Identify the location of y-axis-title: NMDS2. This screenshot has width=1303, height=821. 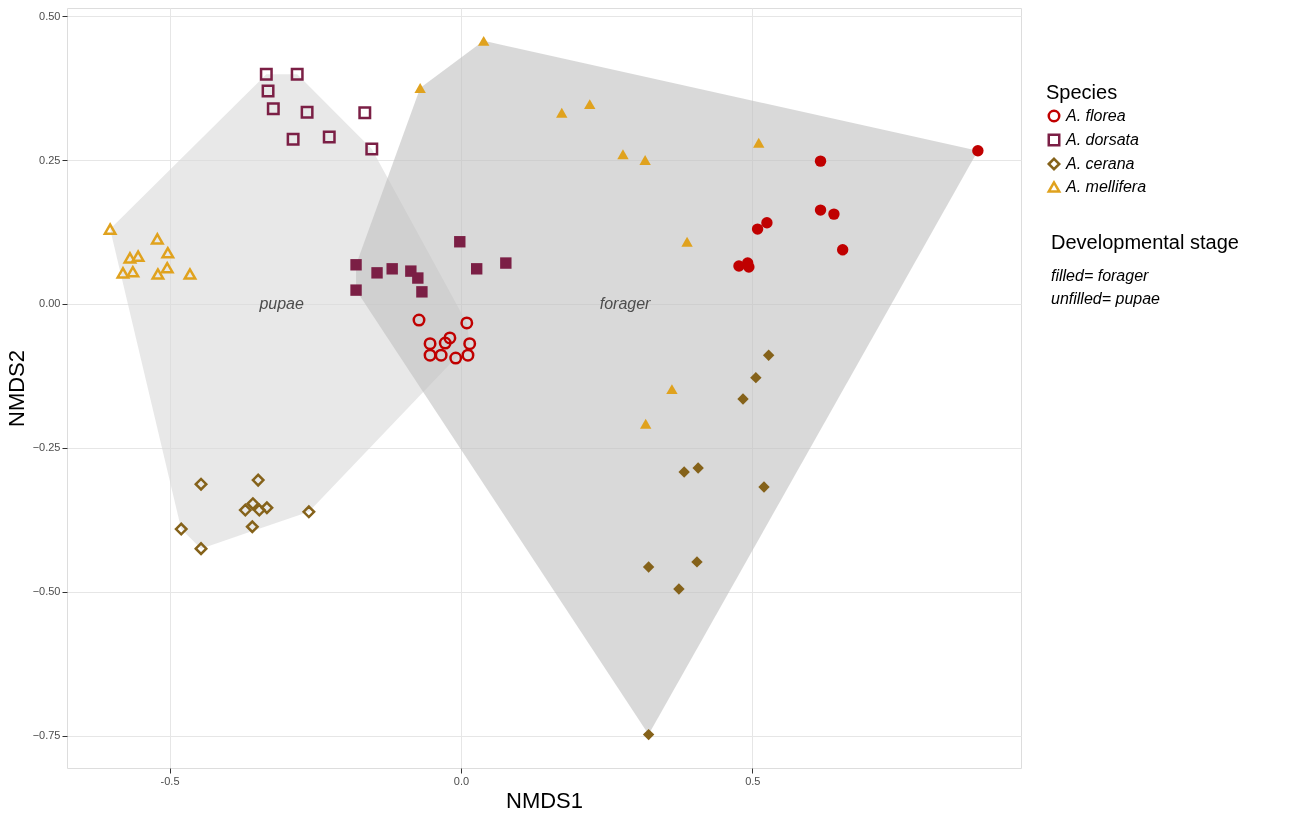
(16, 388).